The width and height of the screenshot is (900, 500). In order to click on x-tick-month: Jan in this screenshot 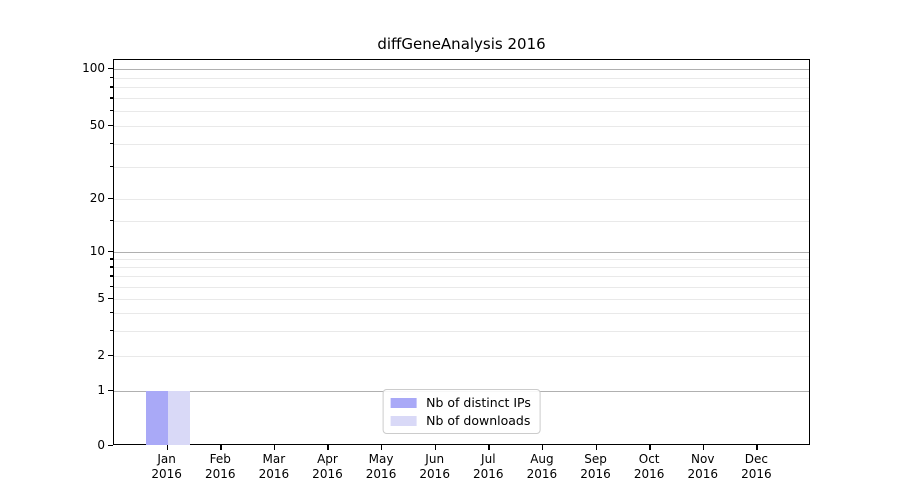, I will do `click(166, 459)`.